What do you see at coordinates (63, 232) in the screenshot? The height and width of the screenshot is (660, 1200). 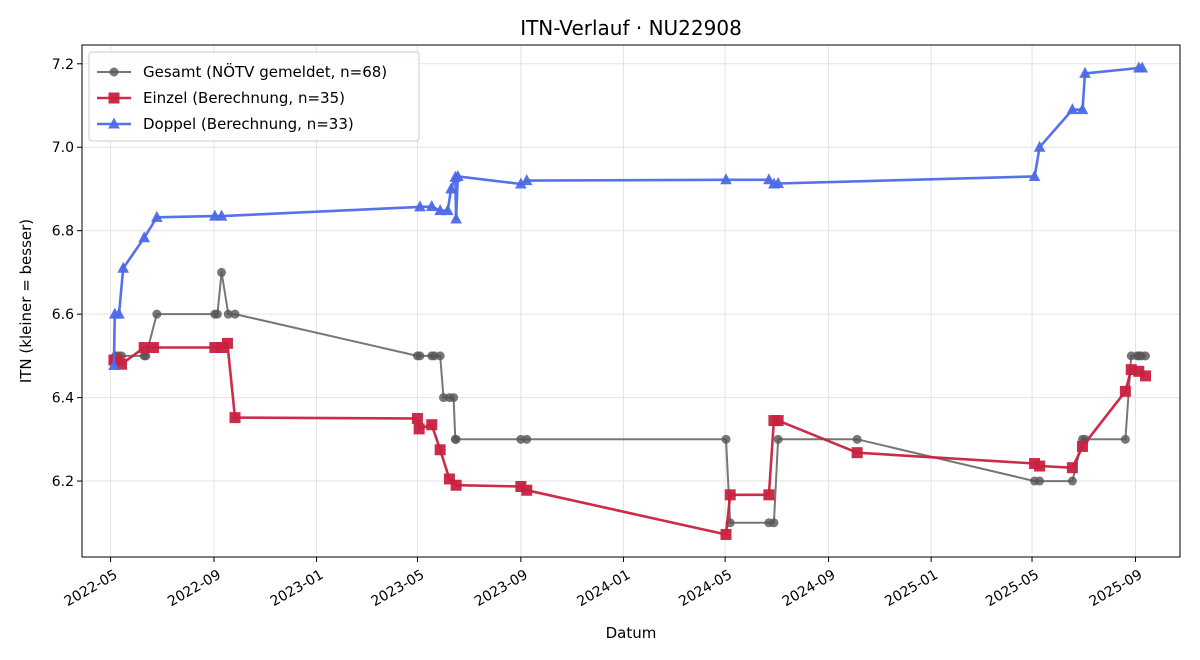 I see `y-tick-label: 6.8` at bounding box center [63, 232].